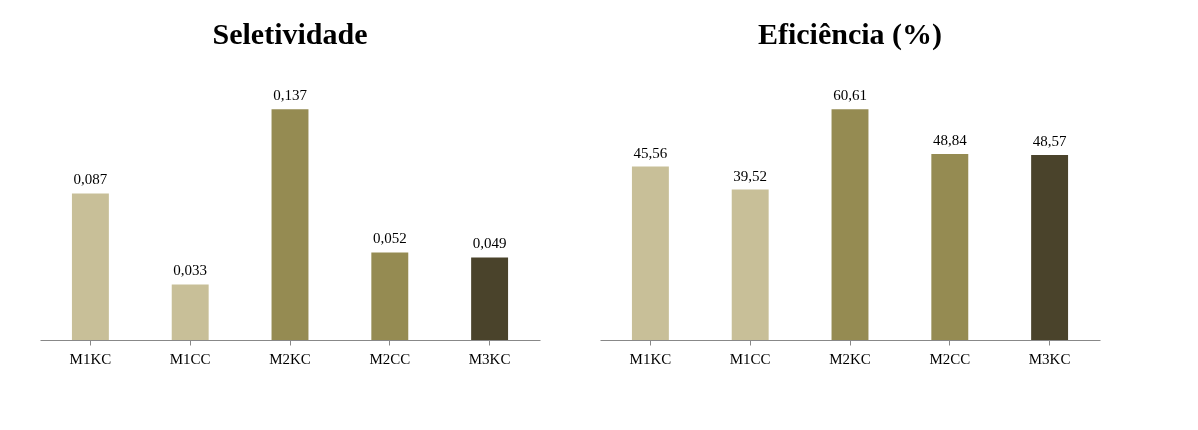 The width and height of the screenshot is (1198, 430). I want to click on data-label: 48,84, so click(950, 140).